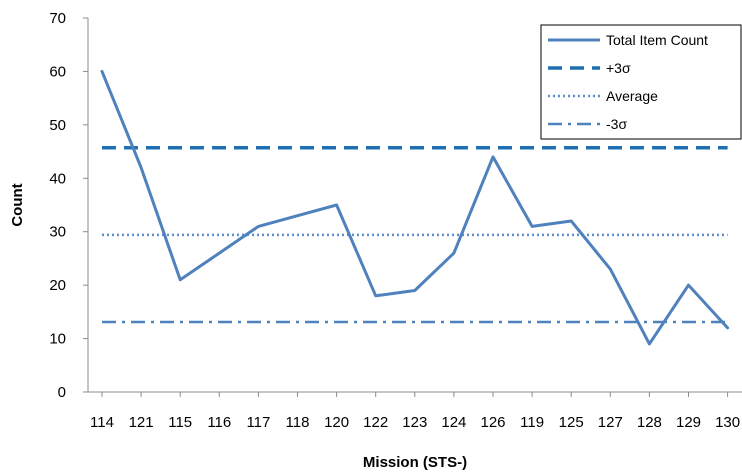  What do you see at coordinates (102, 422) in the screenshot?
I see `x-tick-label: 114` at bounding box center [102, 422].